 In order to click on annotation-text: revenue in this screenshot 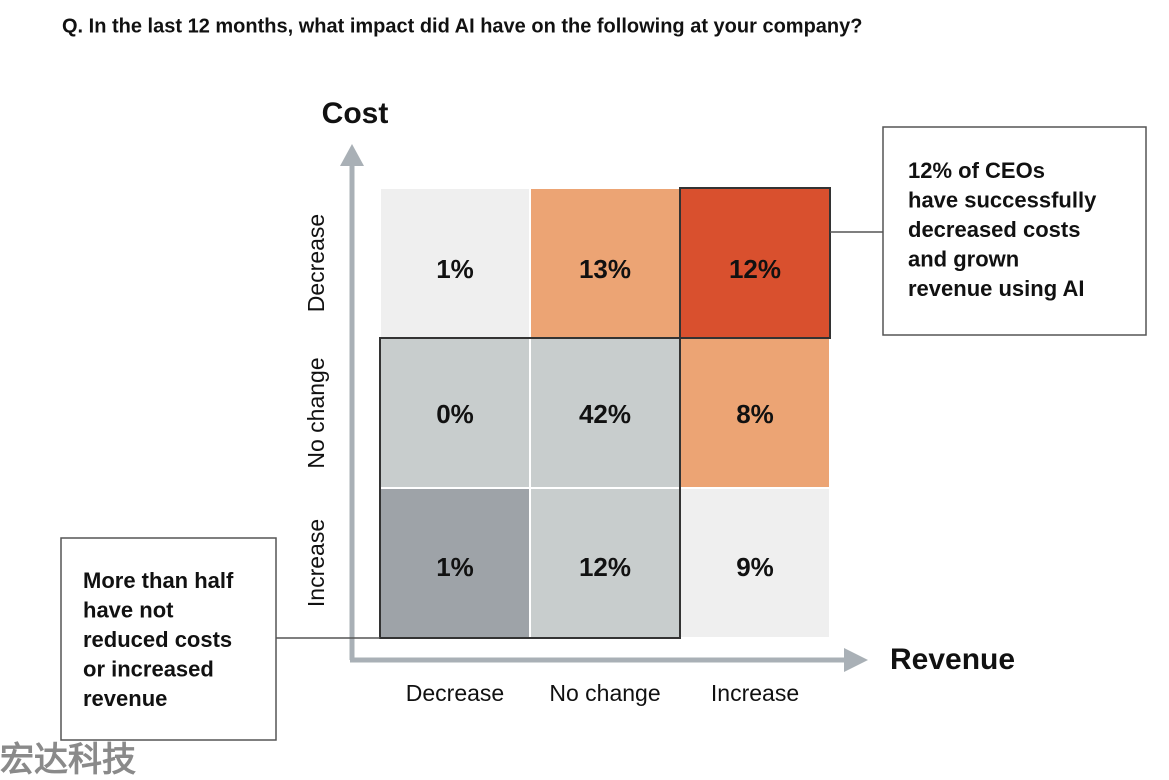, I will do `click(125, 698)`.